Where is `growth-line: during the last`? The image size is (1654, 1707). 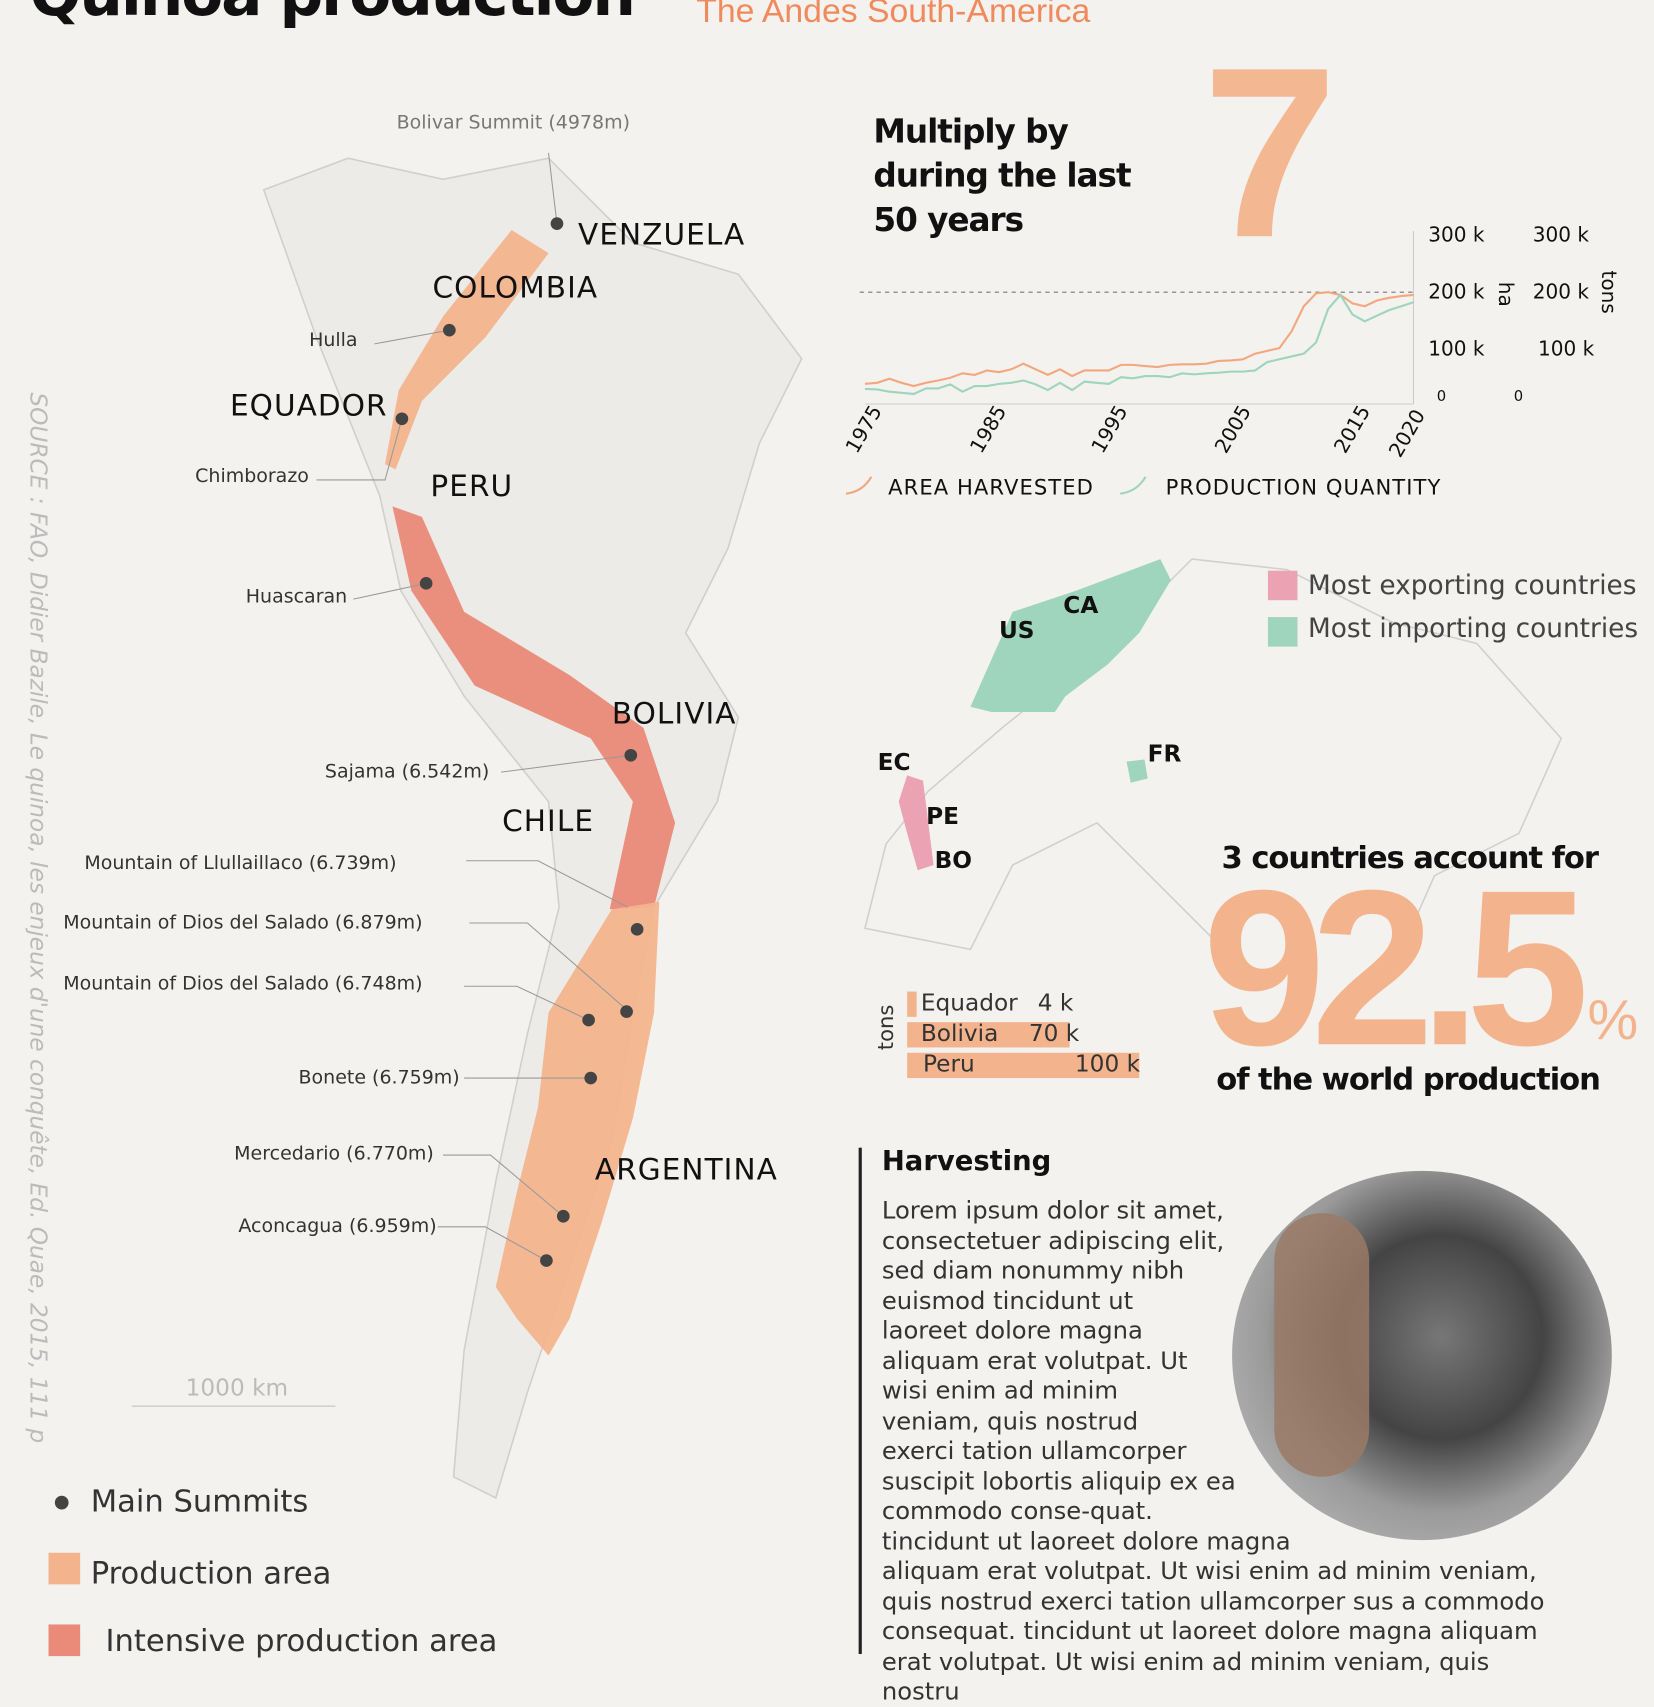 growth-line: during the last is located at coordinates (1002, 176).